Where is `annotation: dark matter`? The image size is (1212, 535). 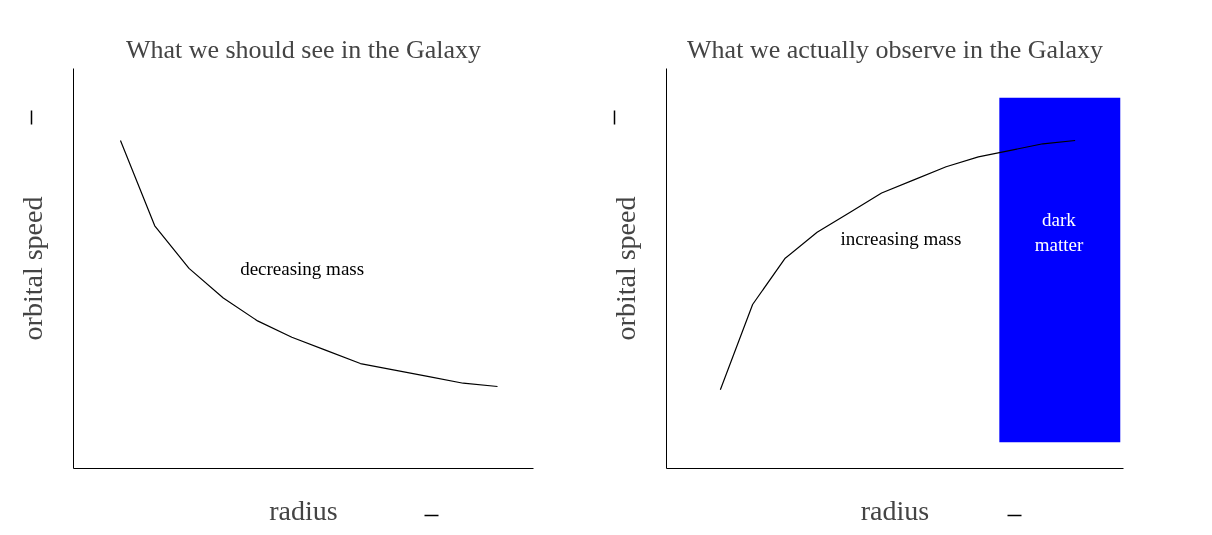
annotation: dark matter is located at coordinates (1059, 232).